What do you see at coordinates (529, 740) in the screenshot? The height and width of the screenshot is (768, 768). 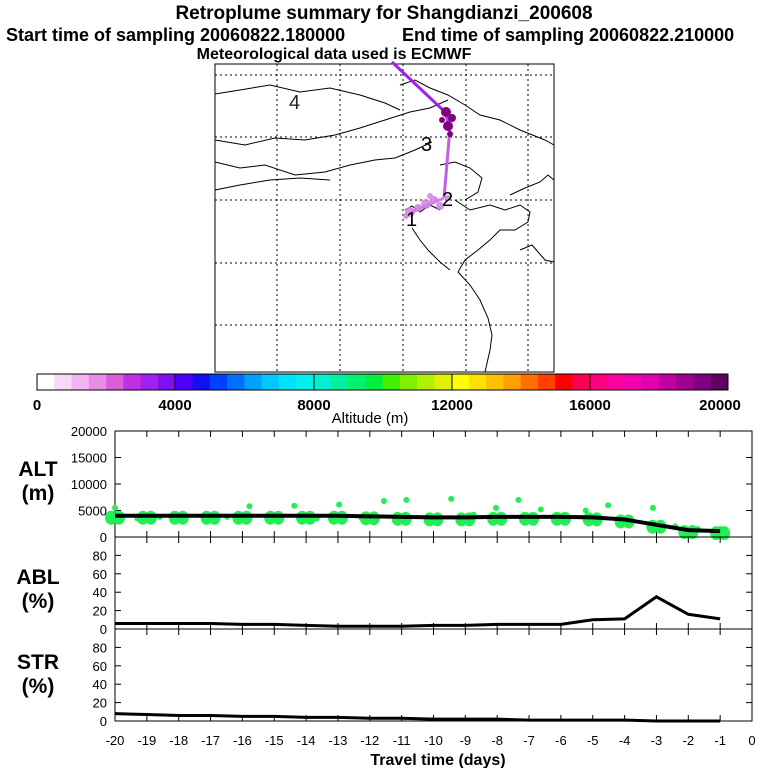 I see `x-tick-label: -7` at bounding box center [529, 740].